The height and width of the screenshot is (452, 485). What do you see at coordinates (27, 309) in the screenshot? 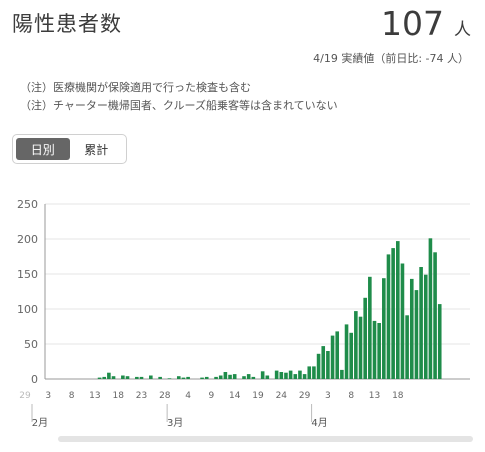
I see `y-tick-label: 100` at bounding box center [27, 309].